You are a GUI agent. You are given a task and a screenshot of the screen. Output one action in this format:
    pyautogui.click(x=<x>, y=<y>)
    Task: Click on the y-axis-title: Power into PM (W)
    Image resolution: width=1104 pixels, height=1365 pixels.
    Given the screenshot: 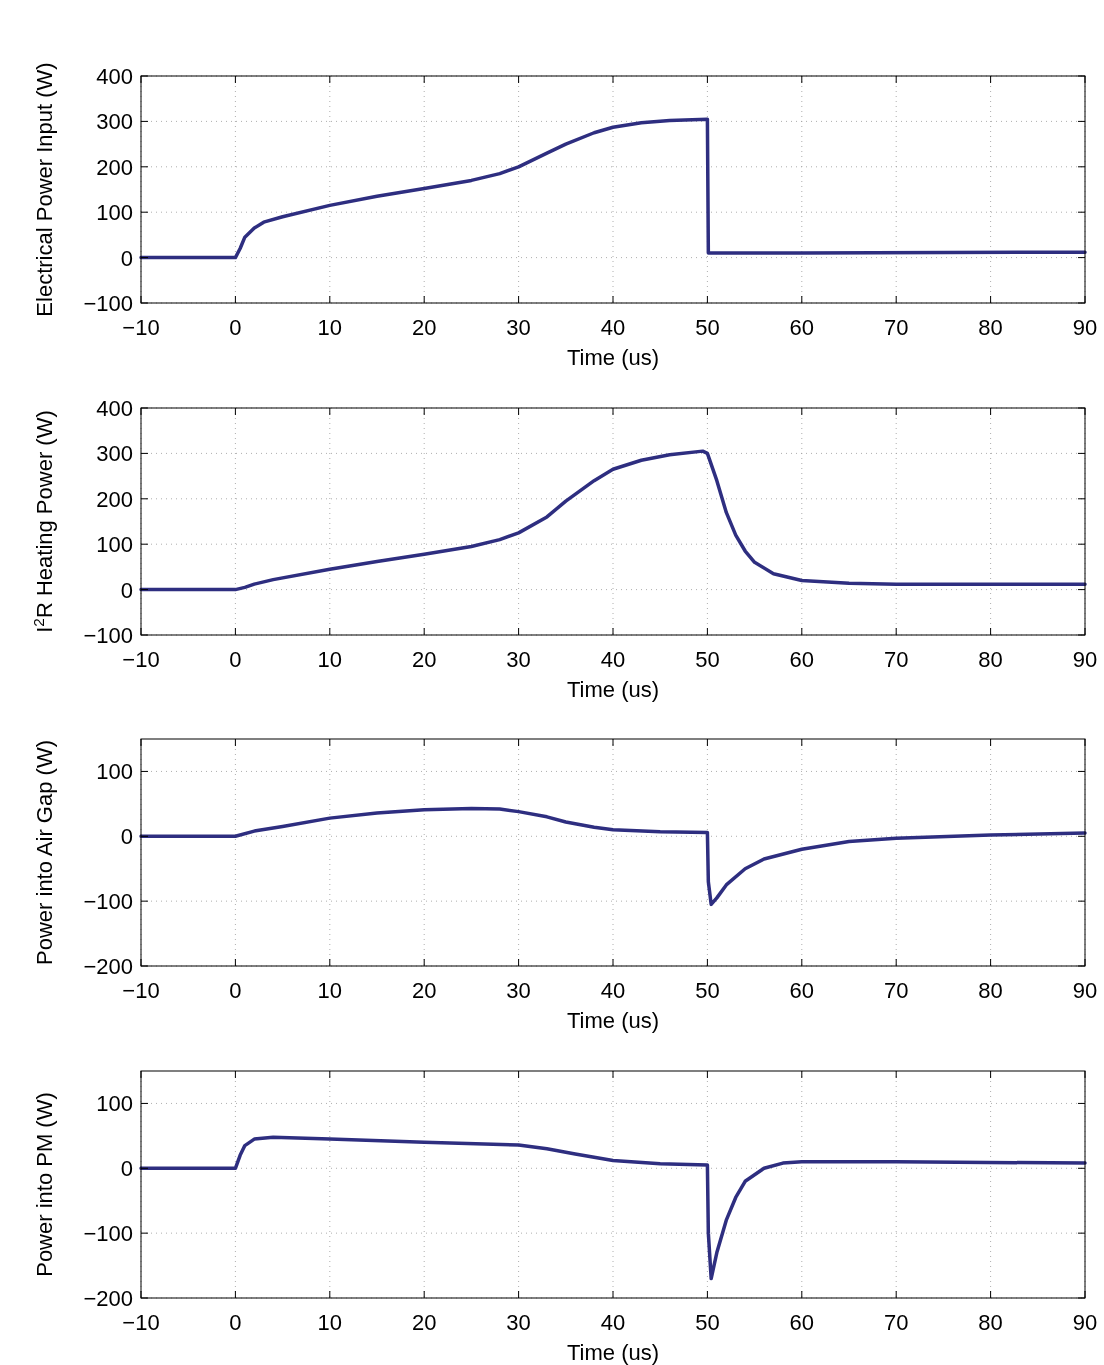 What is the action you would take?
    pyautogui.click(x=44, y=1184)
    